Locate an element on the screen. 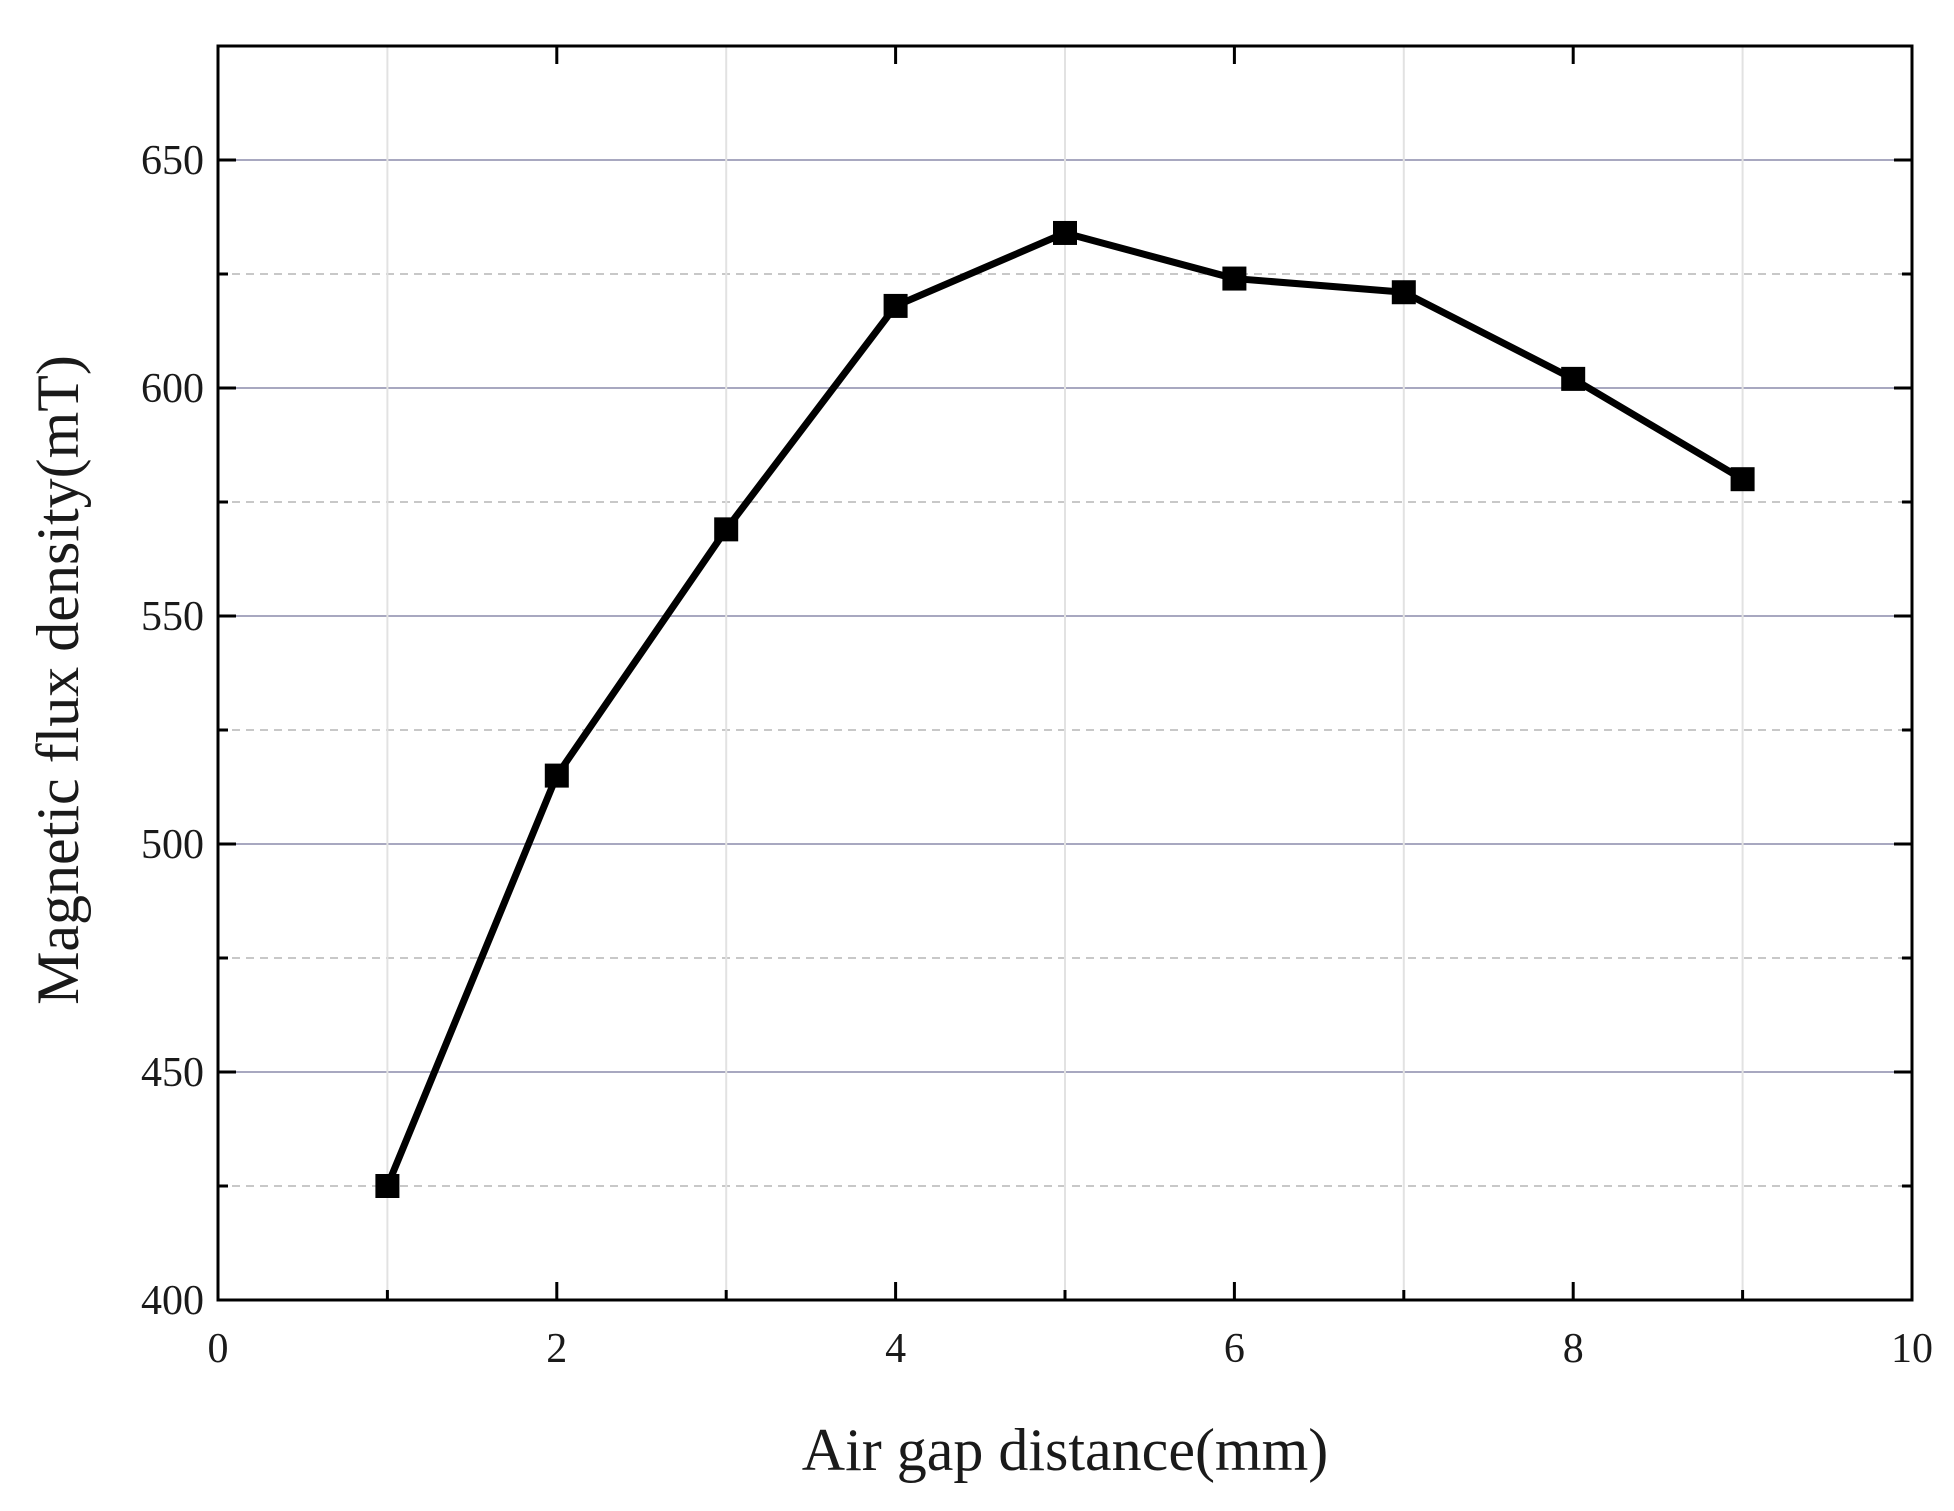  y-tick-labels: 400 450 500 550 600 650 is located at coordinates (172, 731).